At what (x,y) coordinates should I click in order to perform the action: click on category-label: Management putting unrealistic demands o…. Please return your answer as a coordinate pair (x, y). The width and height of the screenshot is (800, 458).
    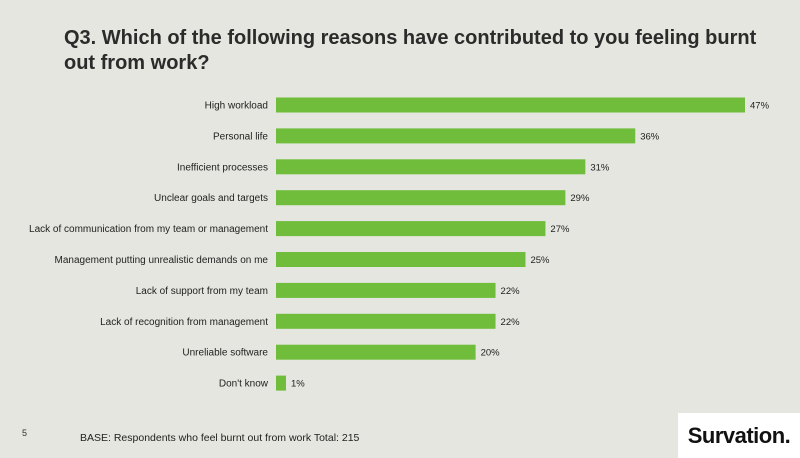
    Looking at the image, I should click on (162, 260).